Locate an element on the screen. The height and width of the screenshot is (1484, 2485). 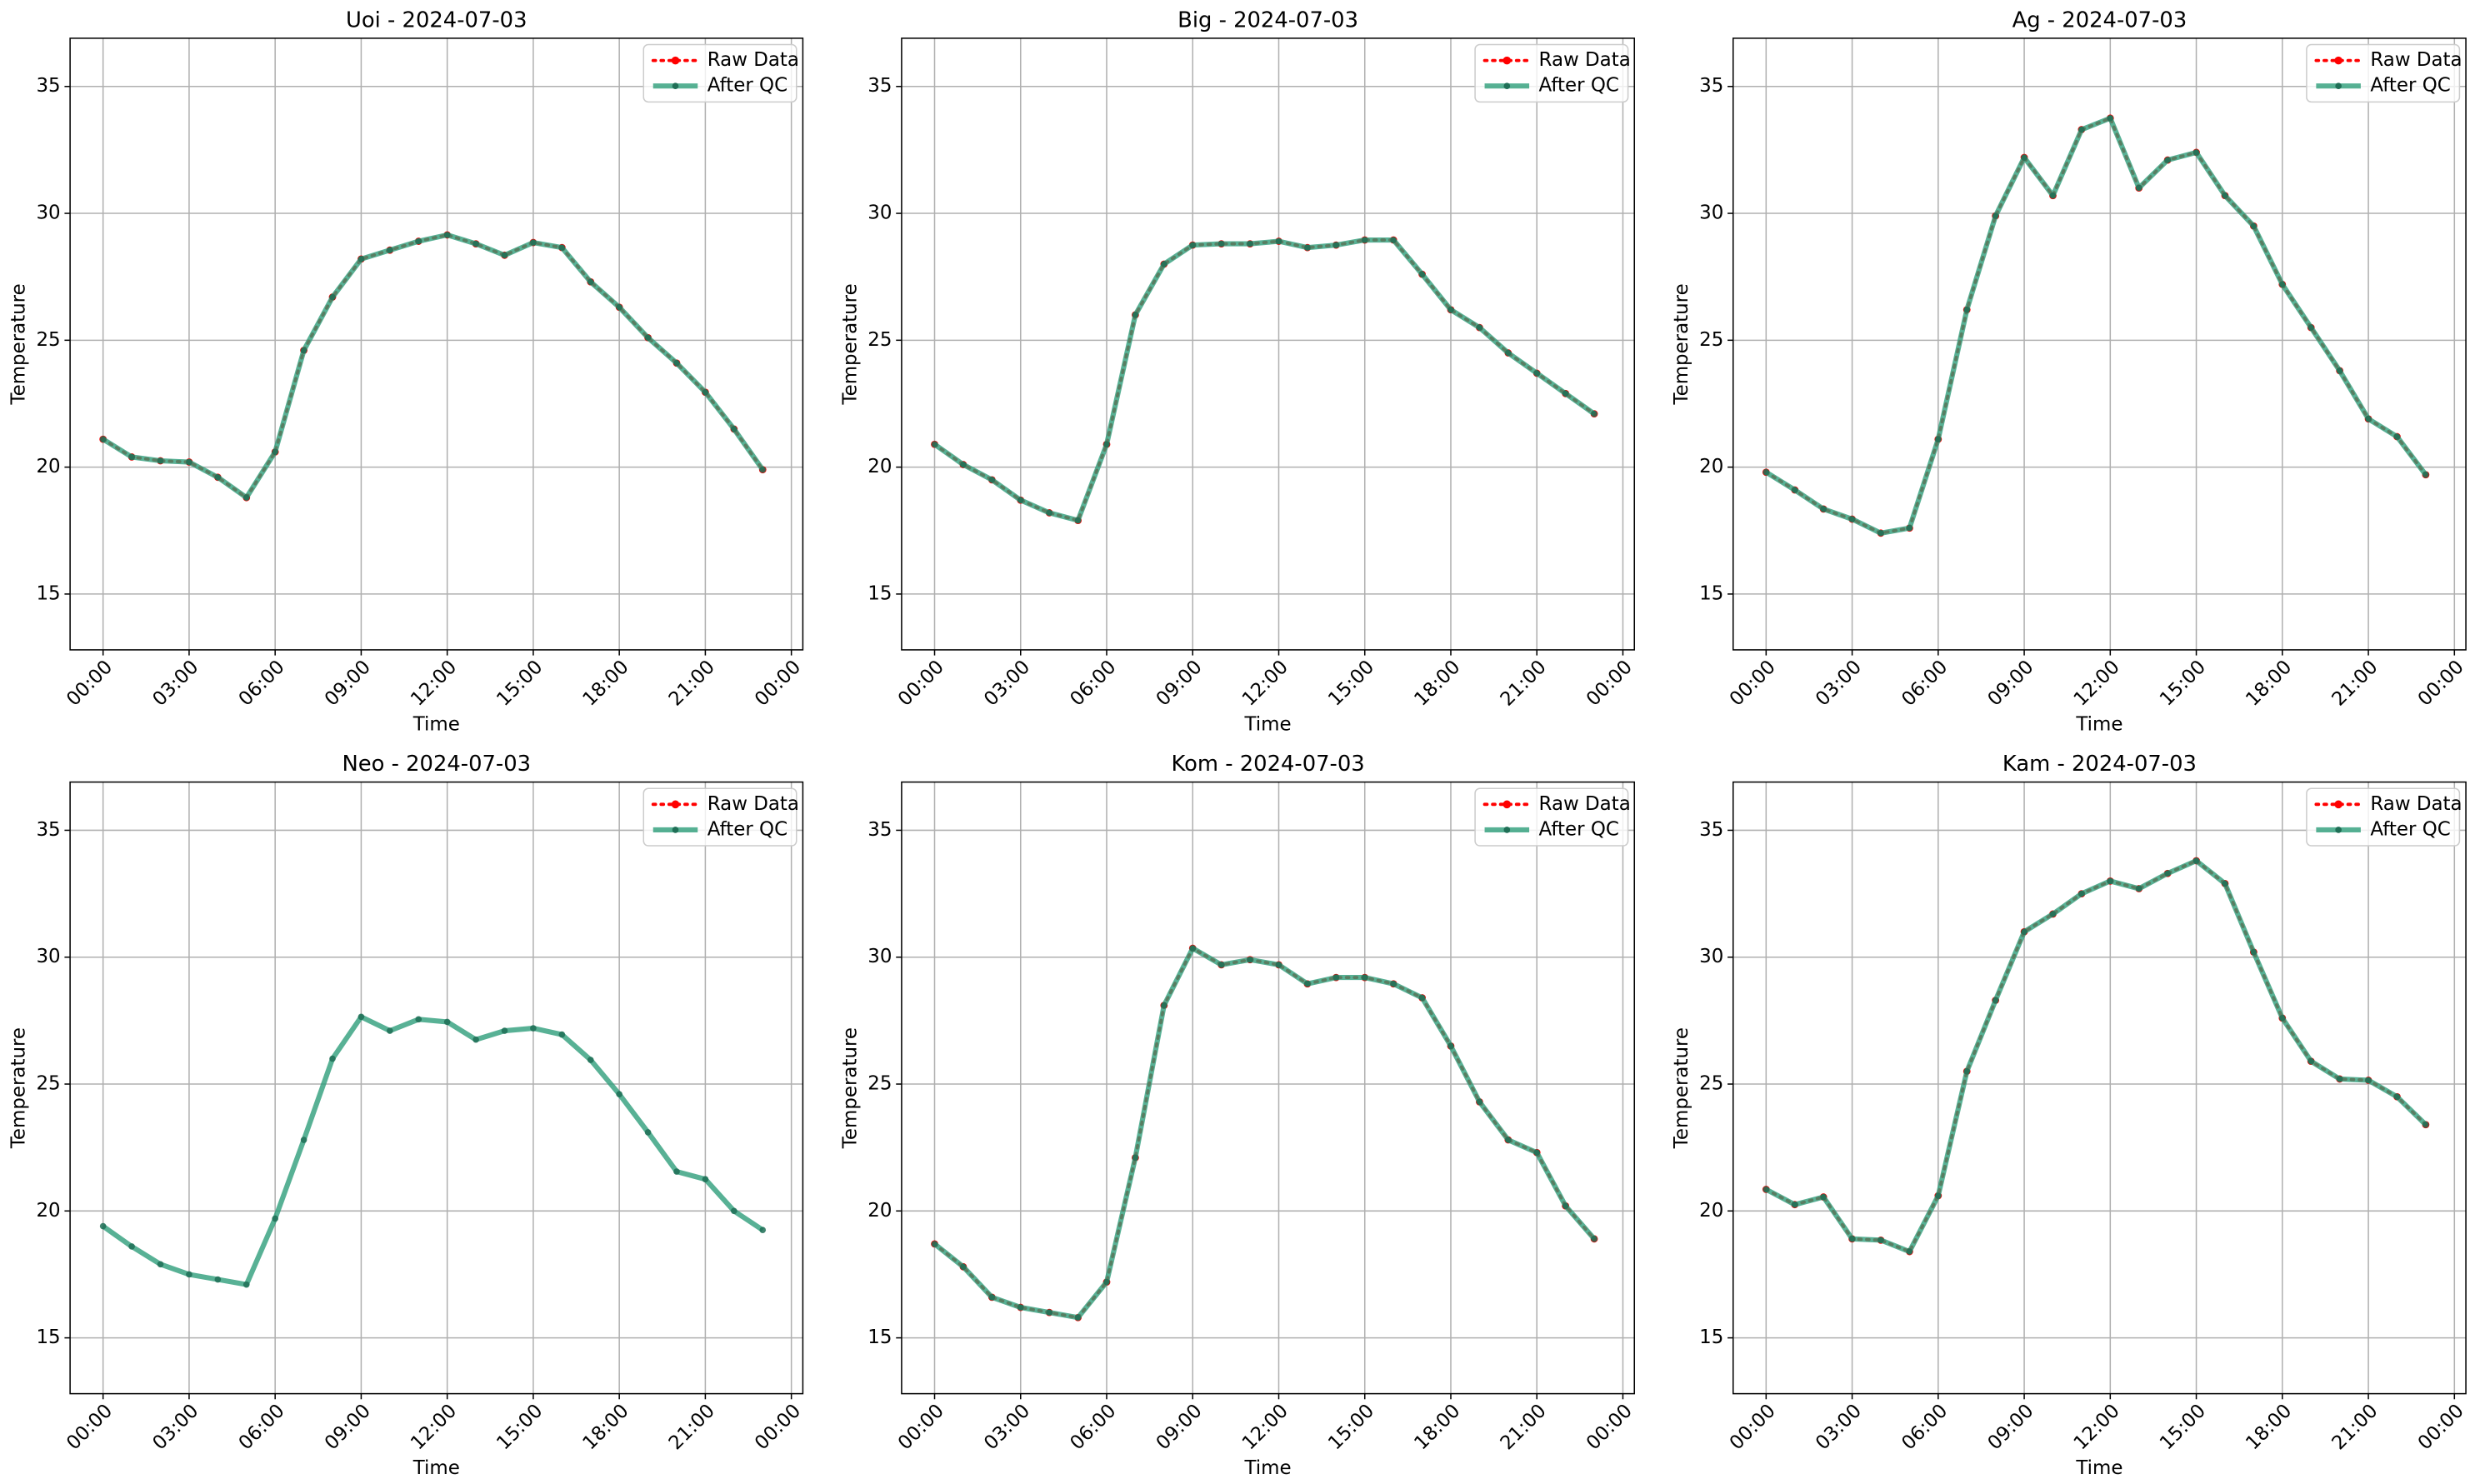
subplot-title: Uoi - 2024-07-03 is located at coordinates (436, 19).